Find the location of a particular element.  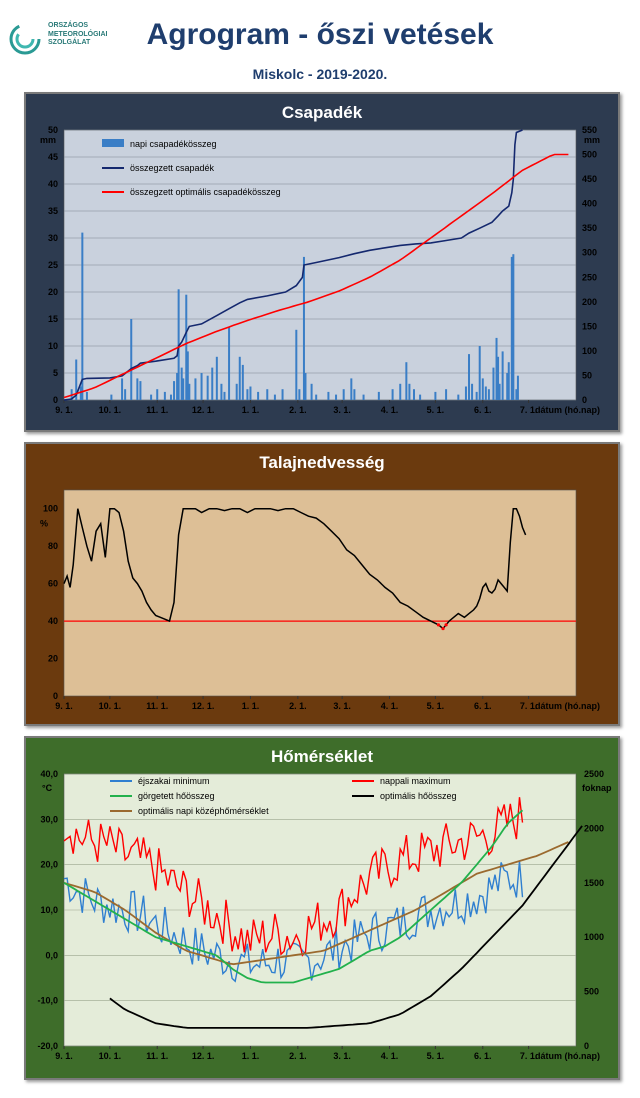

x-tick-label: 3. 1. is located at coordinates (342, 410).